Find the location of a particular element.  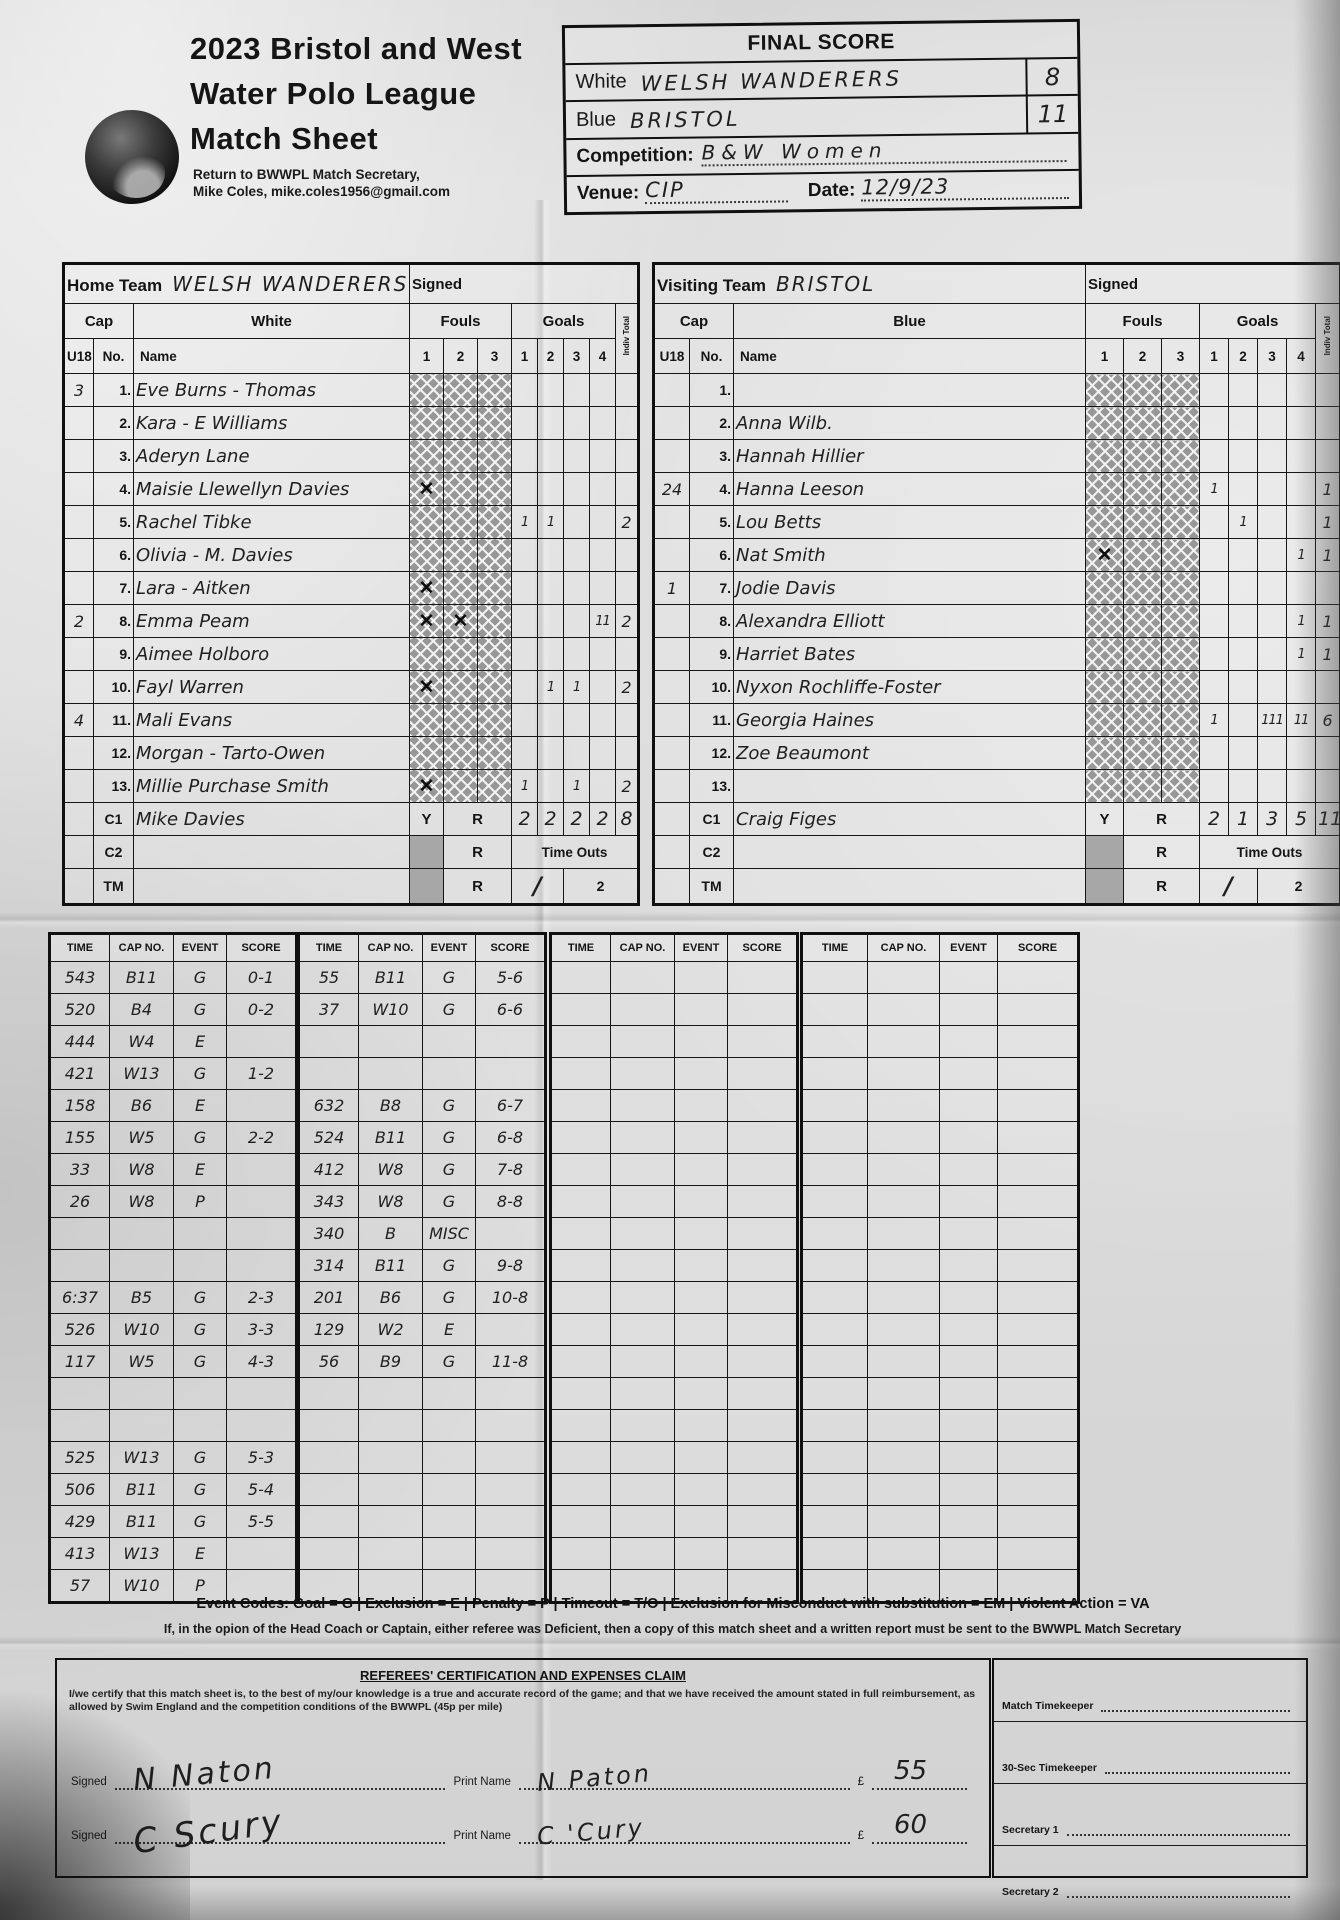

blue-team-name: BRISTOL is located at coordinates (685, 120).